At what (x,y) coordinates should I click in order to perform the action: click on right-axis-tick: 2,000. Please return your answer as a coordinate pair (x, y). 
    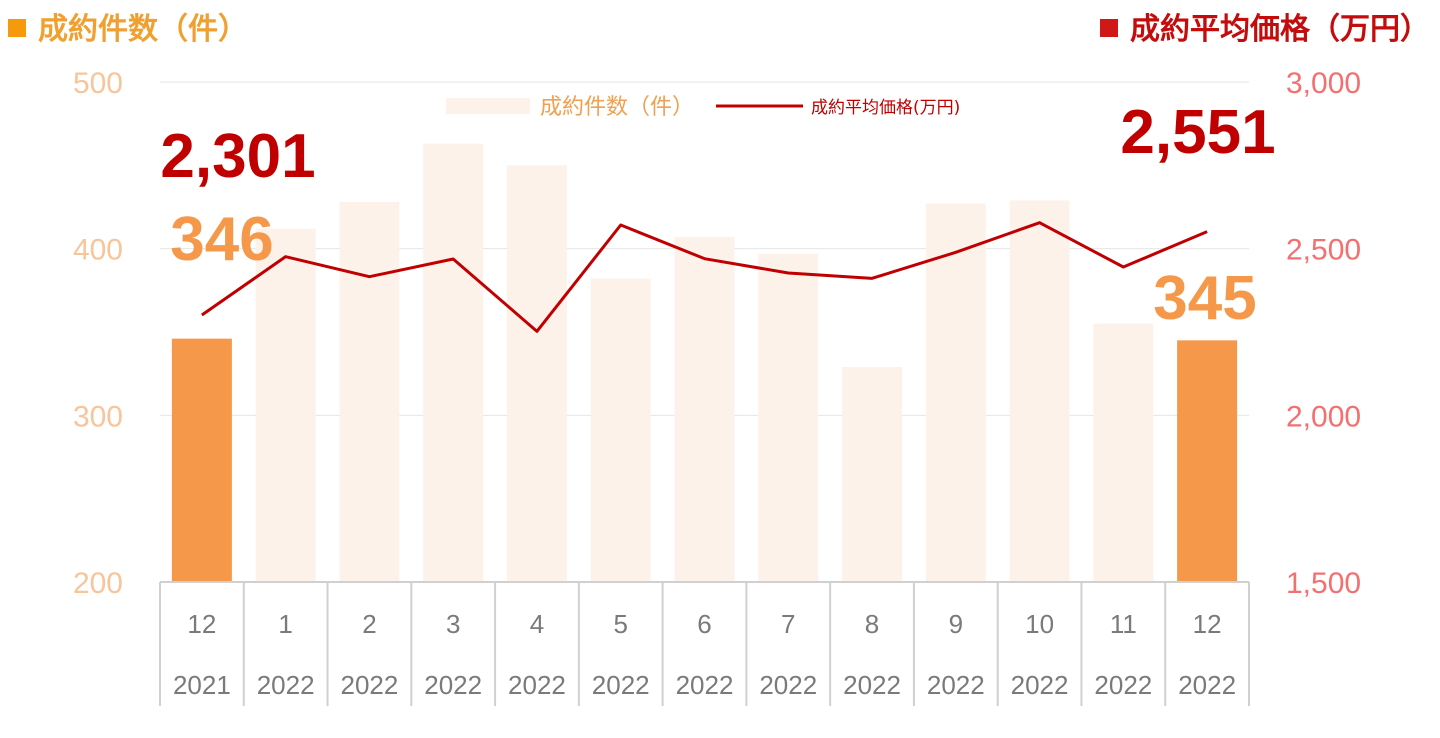
    Looking at the image, I should click on (1323, 416).